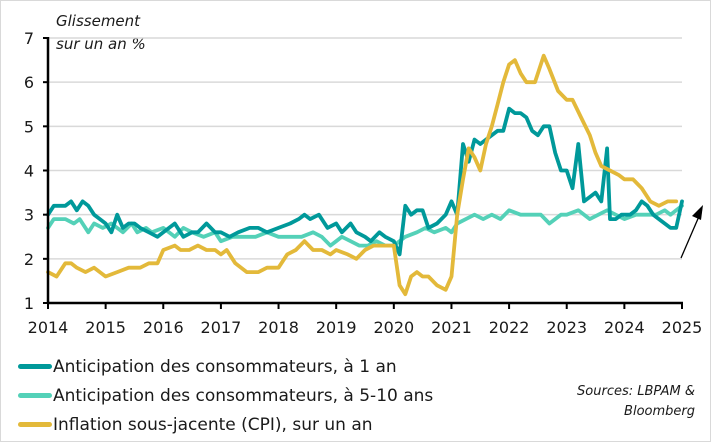  I want to click on x-tick-label: 2016, so click(163, 327).